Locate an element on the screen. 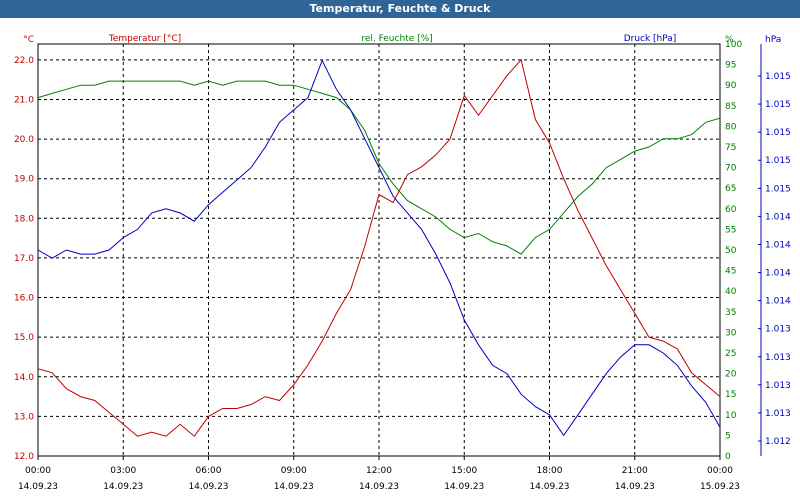 The width and height of the screenshot is (800, 500). temp-tick-label: 13.0 is located at coordinates (24, 417).